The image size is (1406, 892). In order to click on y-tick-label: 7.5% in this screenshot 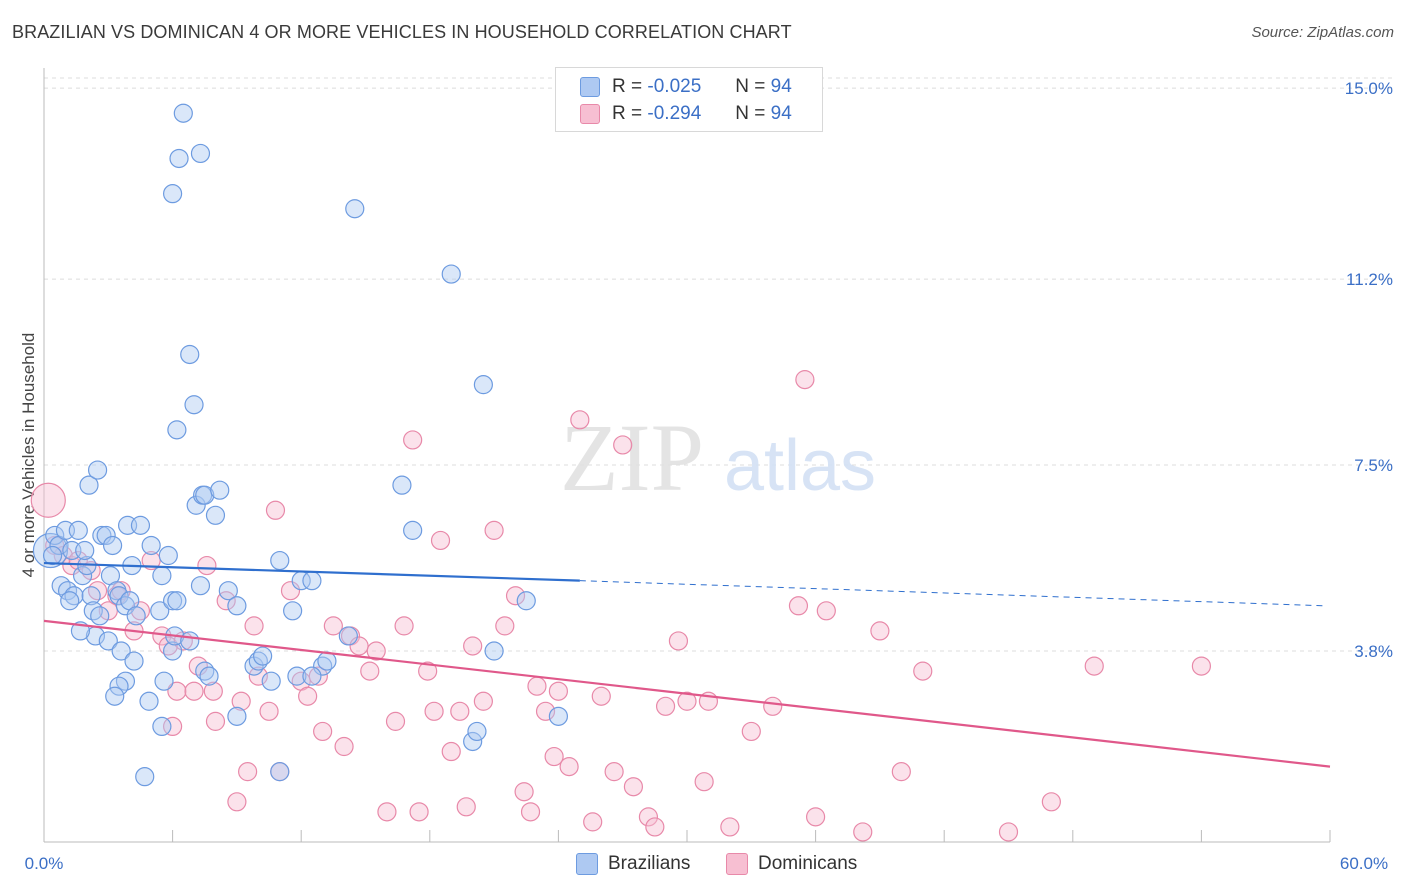, I will do `click(1373, 465)`.